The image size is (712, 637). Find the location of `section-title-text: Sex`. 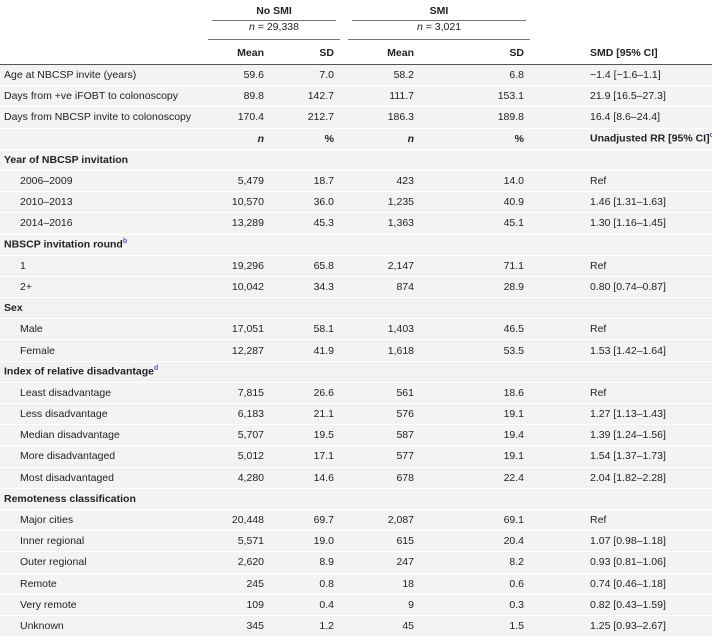

section-title-text: Sex is located at coordinates (13, 308).